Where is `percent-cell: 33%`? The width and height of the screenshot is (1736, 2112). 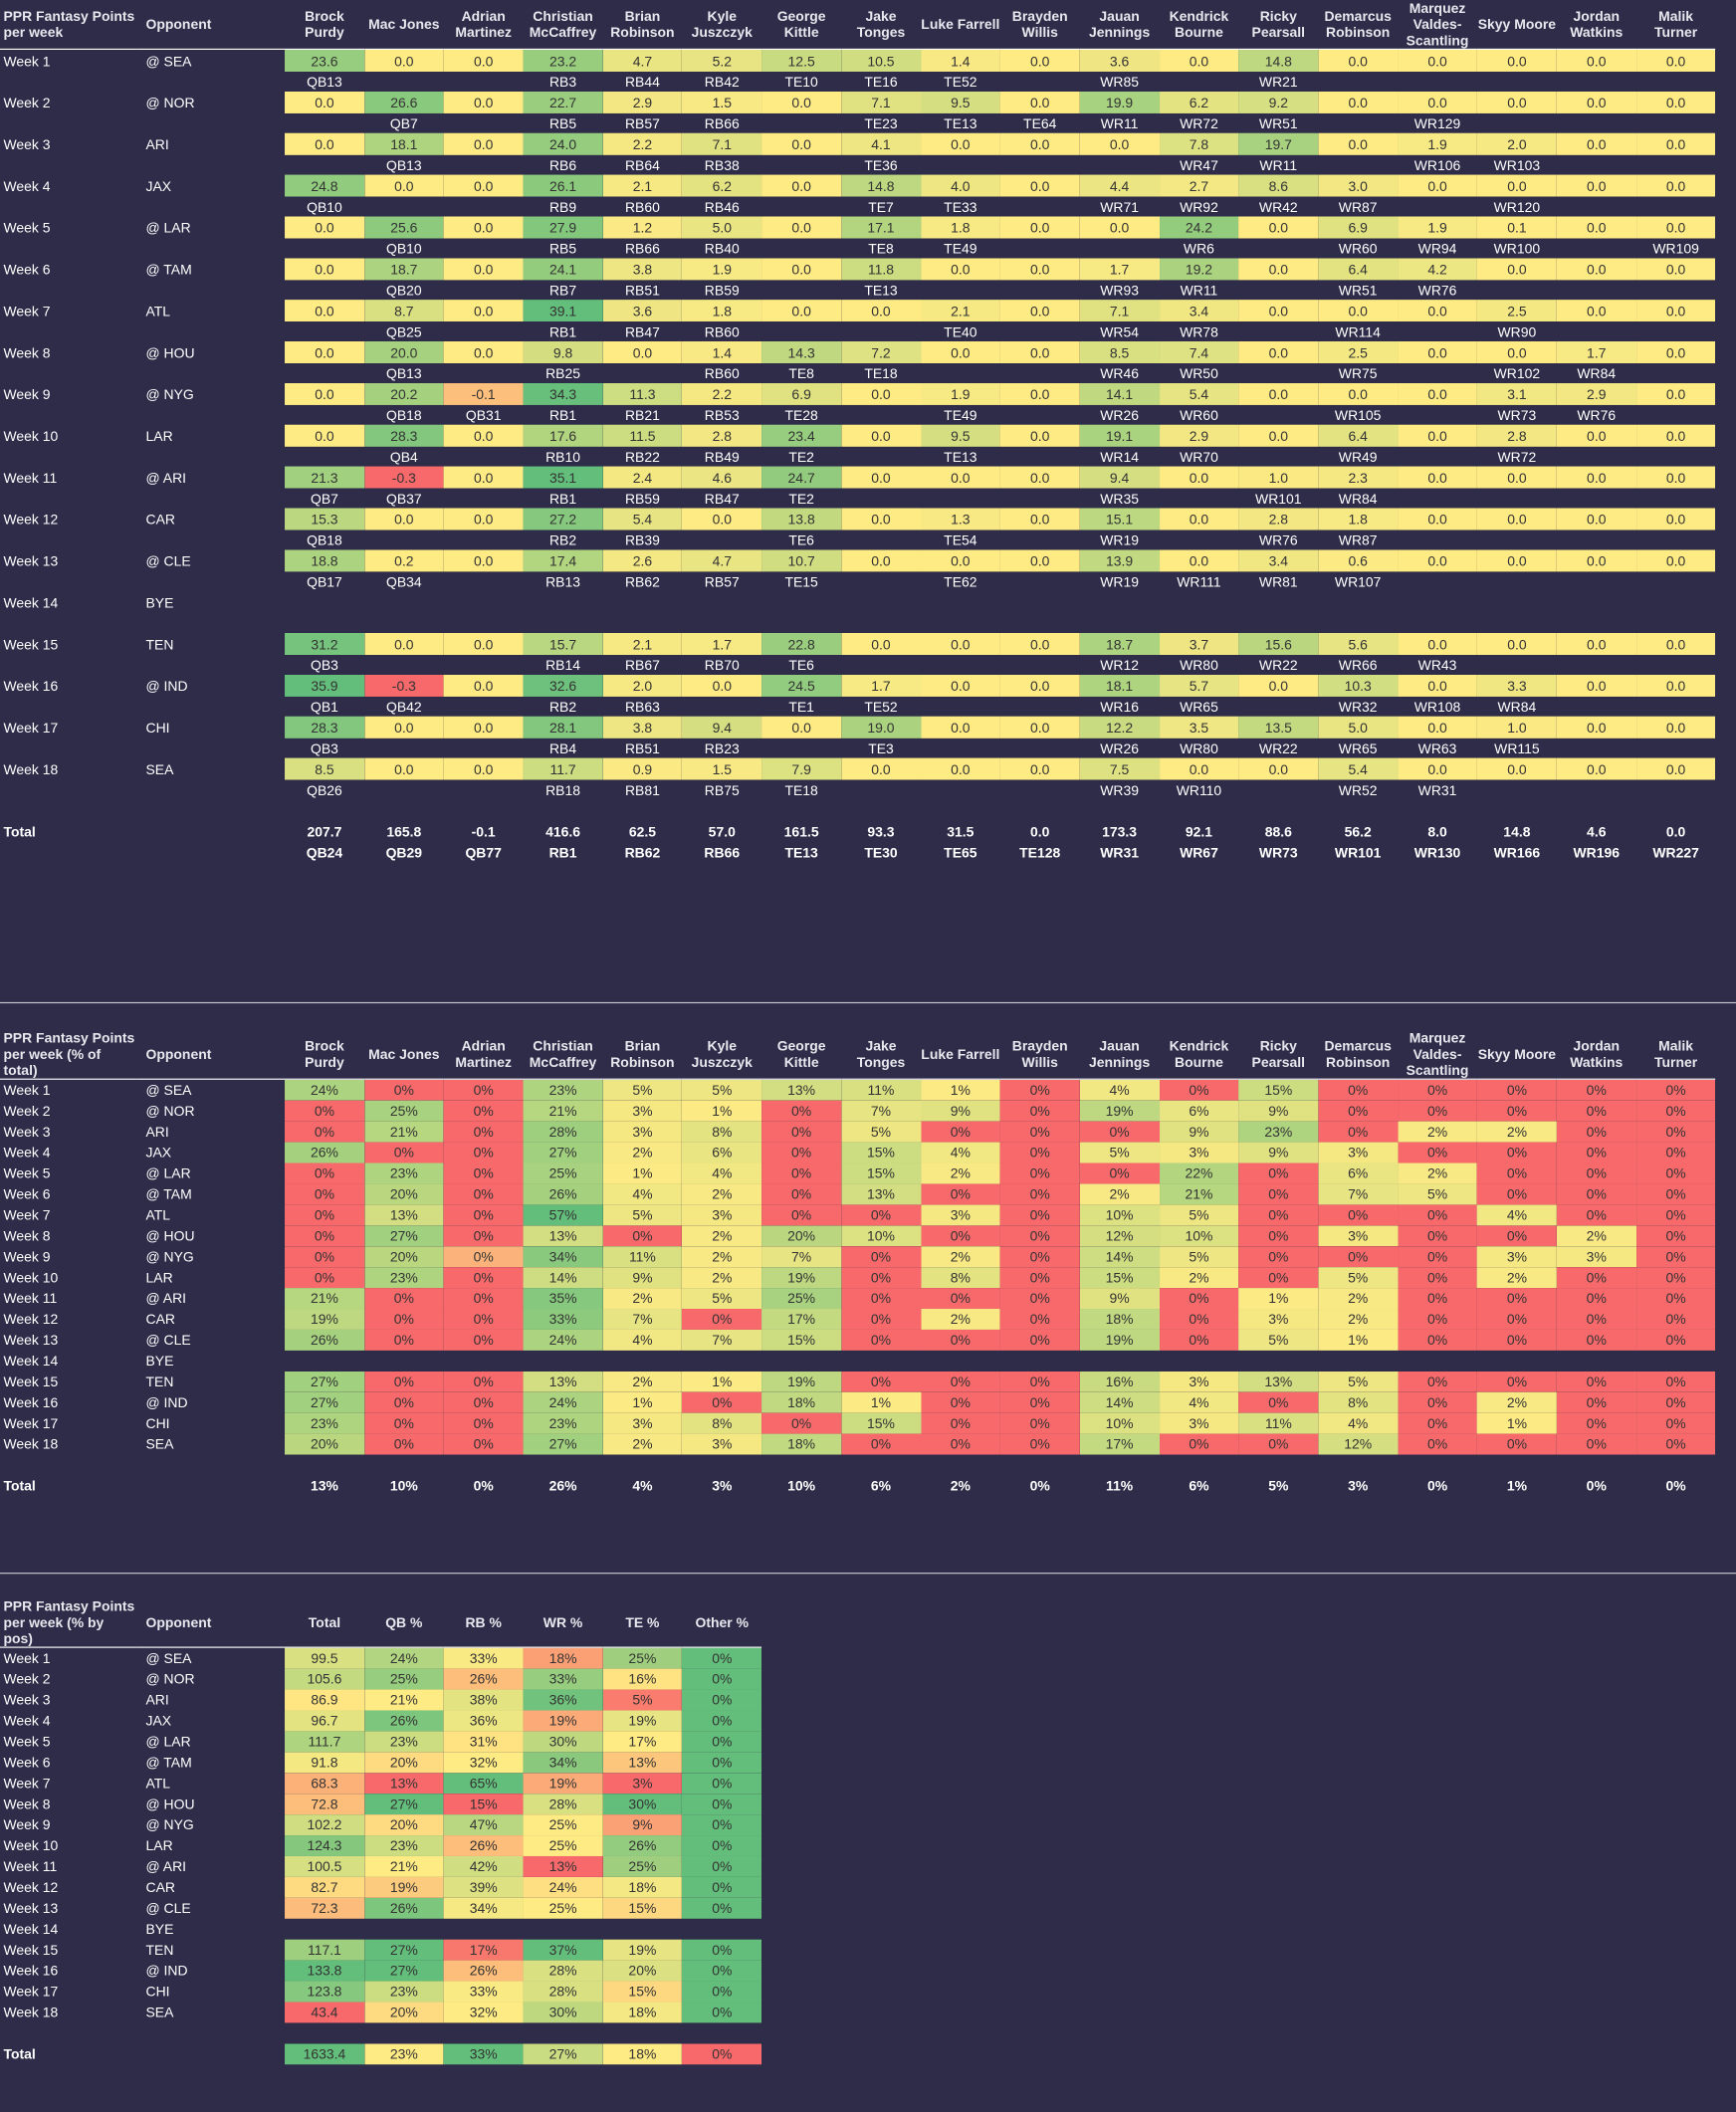 percent-cell: 33% is located at coordinates (563, 1319).